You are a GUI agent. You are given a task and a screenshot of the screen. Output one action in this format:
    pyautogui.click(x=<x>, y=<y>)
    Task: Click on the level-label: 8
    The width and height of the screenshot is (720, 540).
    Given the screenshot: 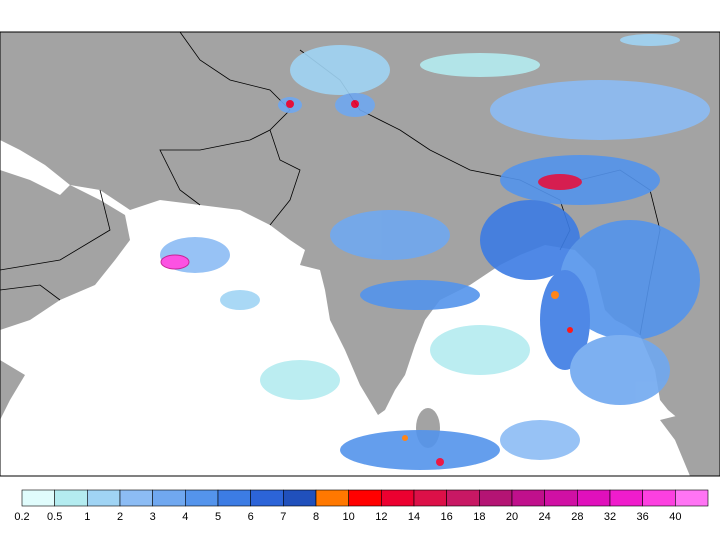 What is the action you would take?
    pyautogui.click(x=316, y=517)
    